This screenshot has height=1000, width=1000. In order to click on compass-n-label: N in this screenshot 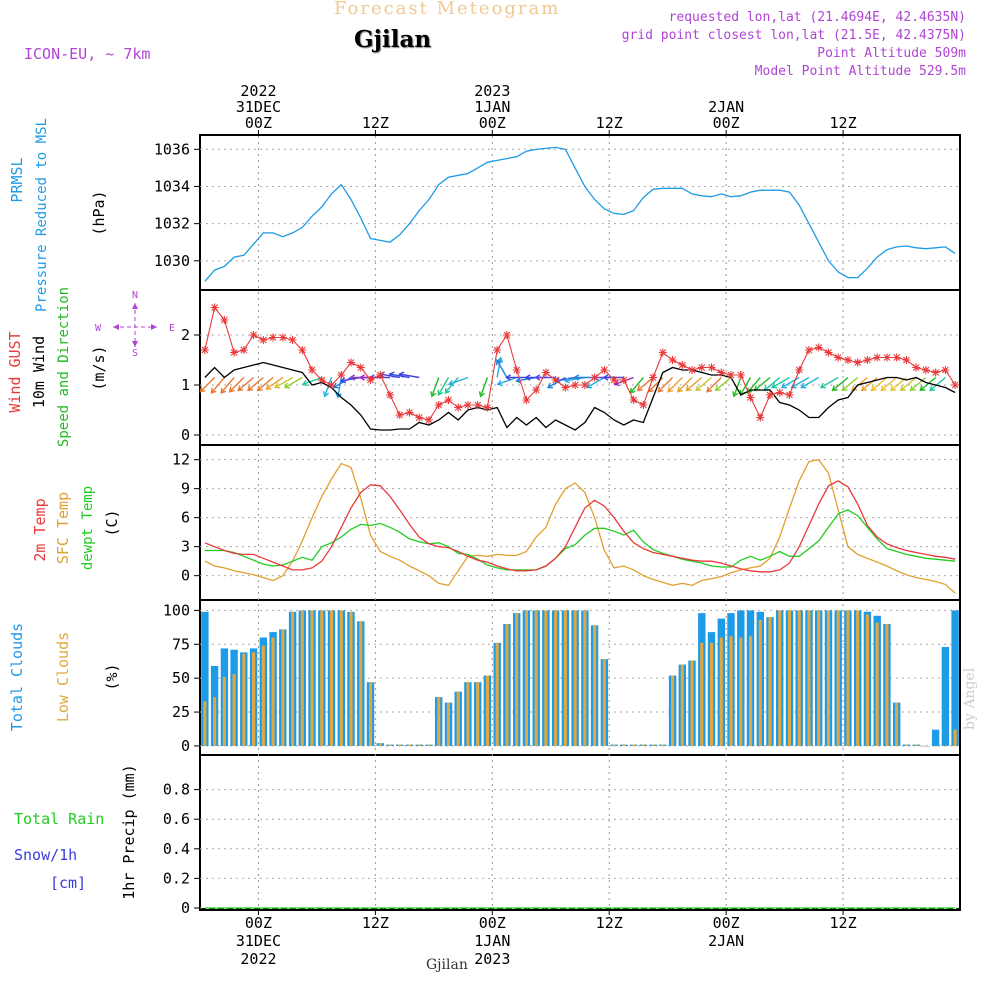, I will do `click(135, 295)`.